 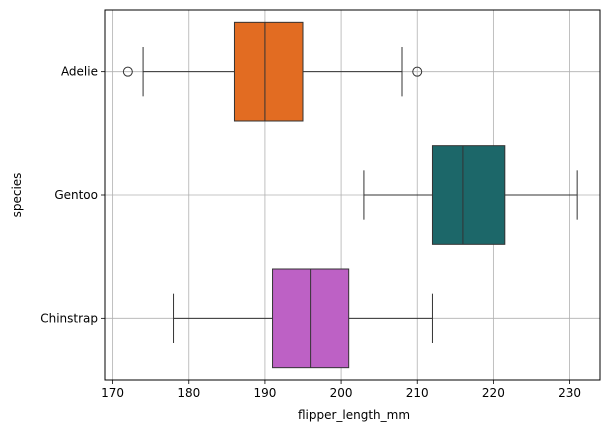 I want to click on x-tick-label: 210, so click(x=417, y=393).